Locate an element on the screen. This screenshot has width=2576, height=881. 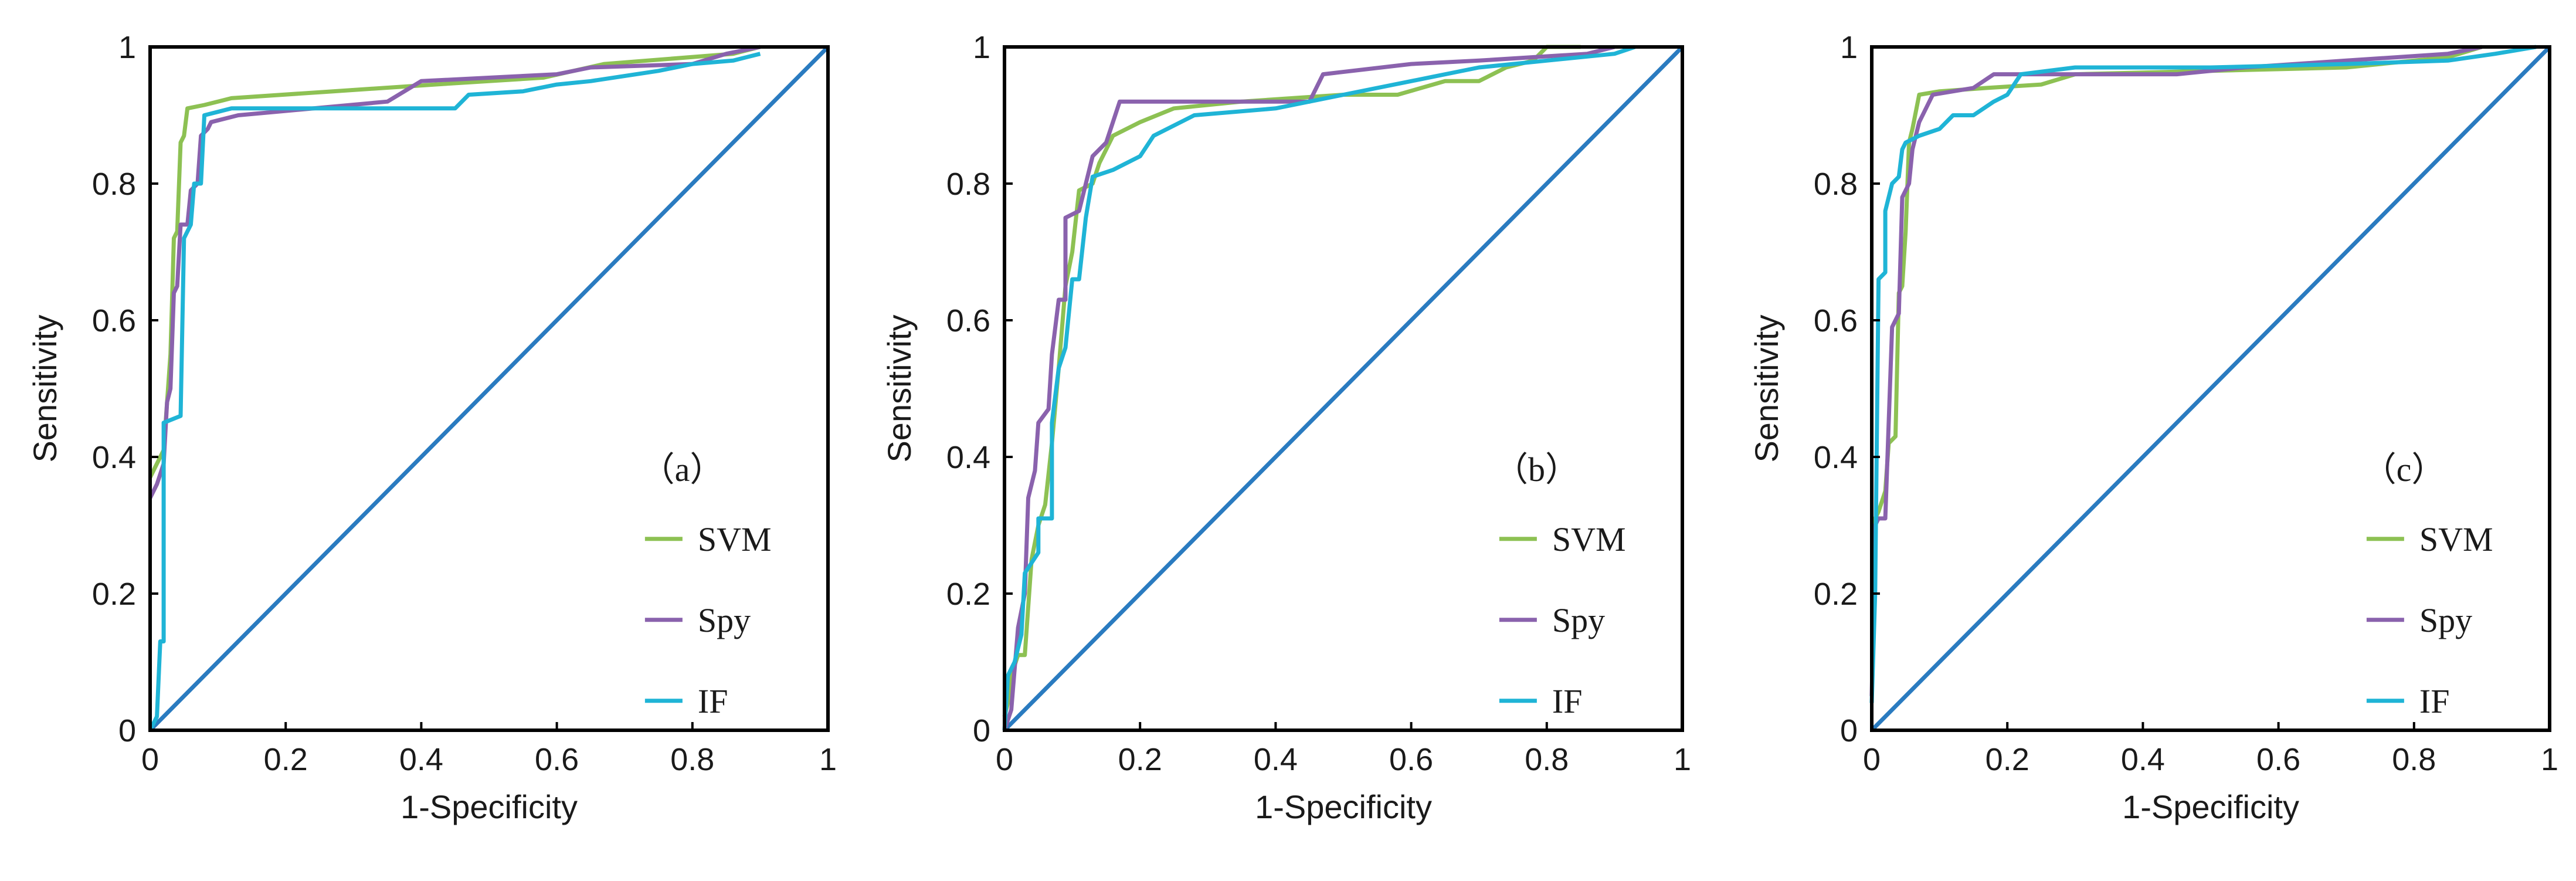
panel-label: （c） is located at coordinates (2404, 469).